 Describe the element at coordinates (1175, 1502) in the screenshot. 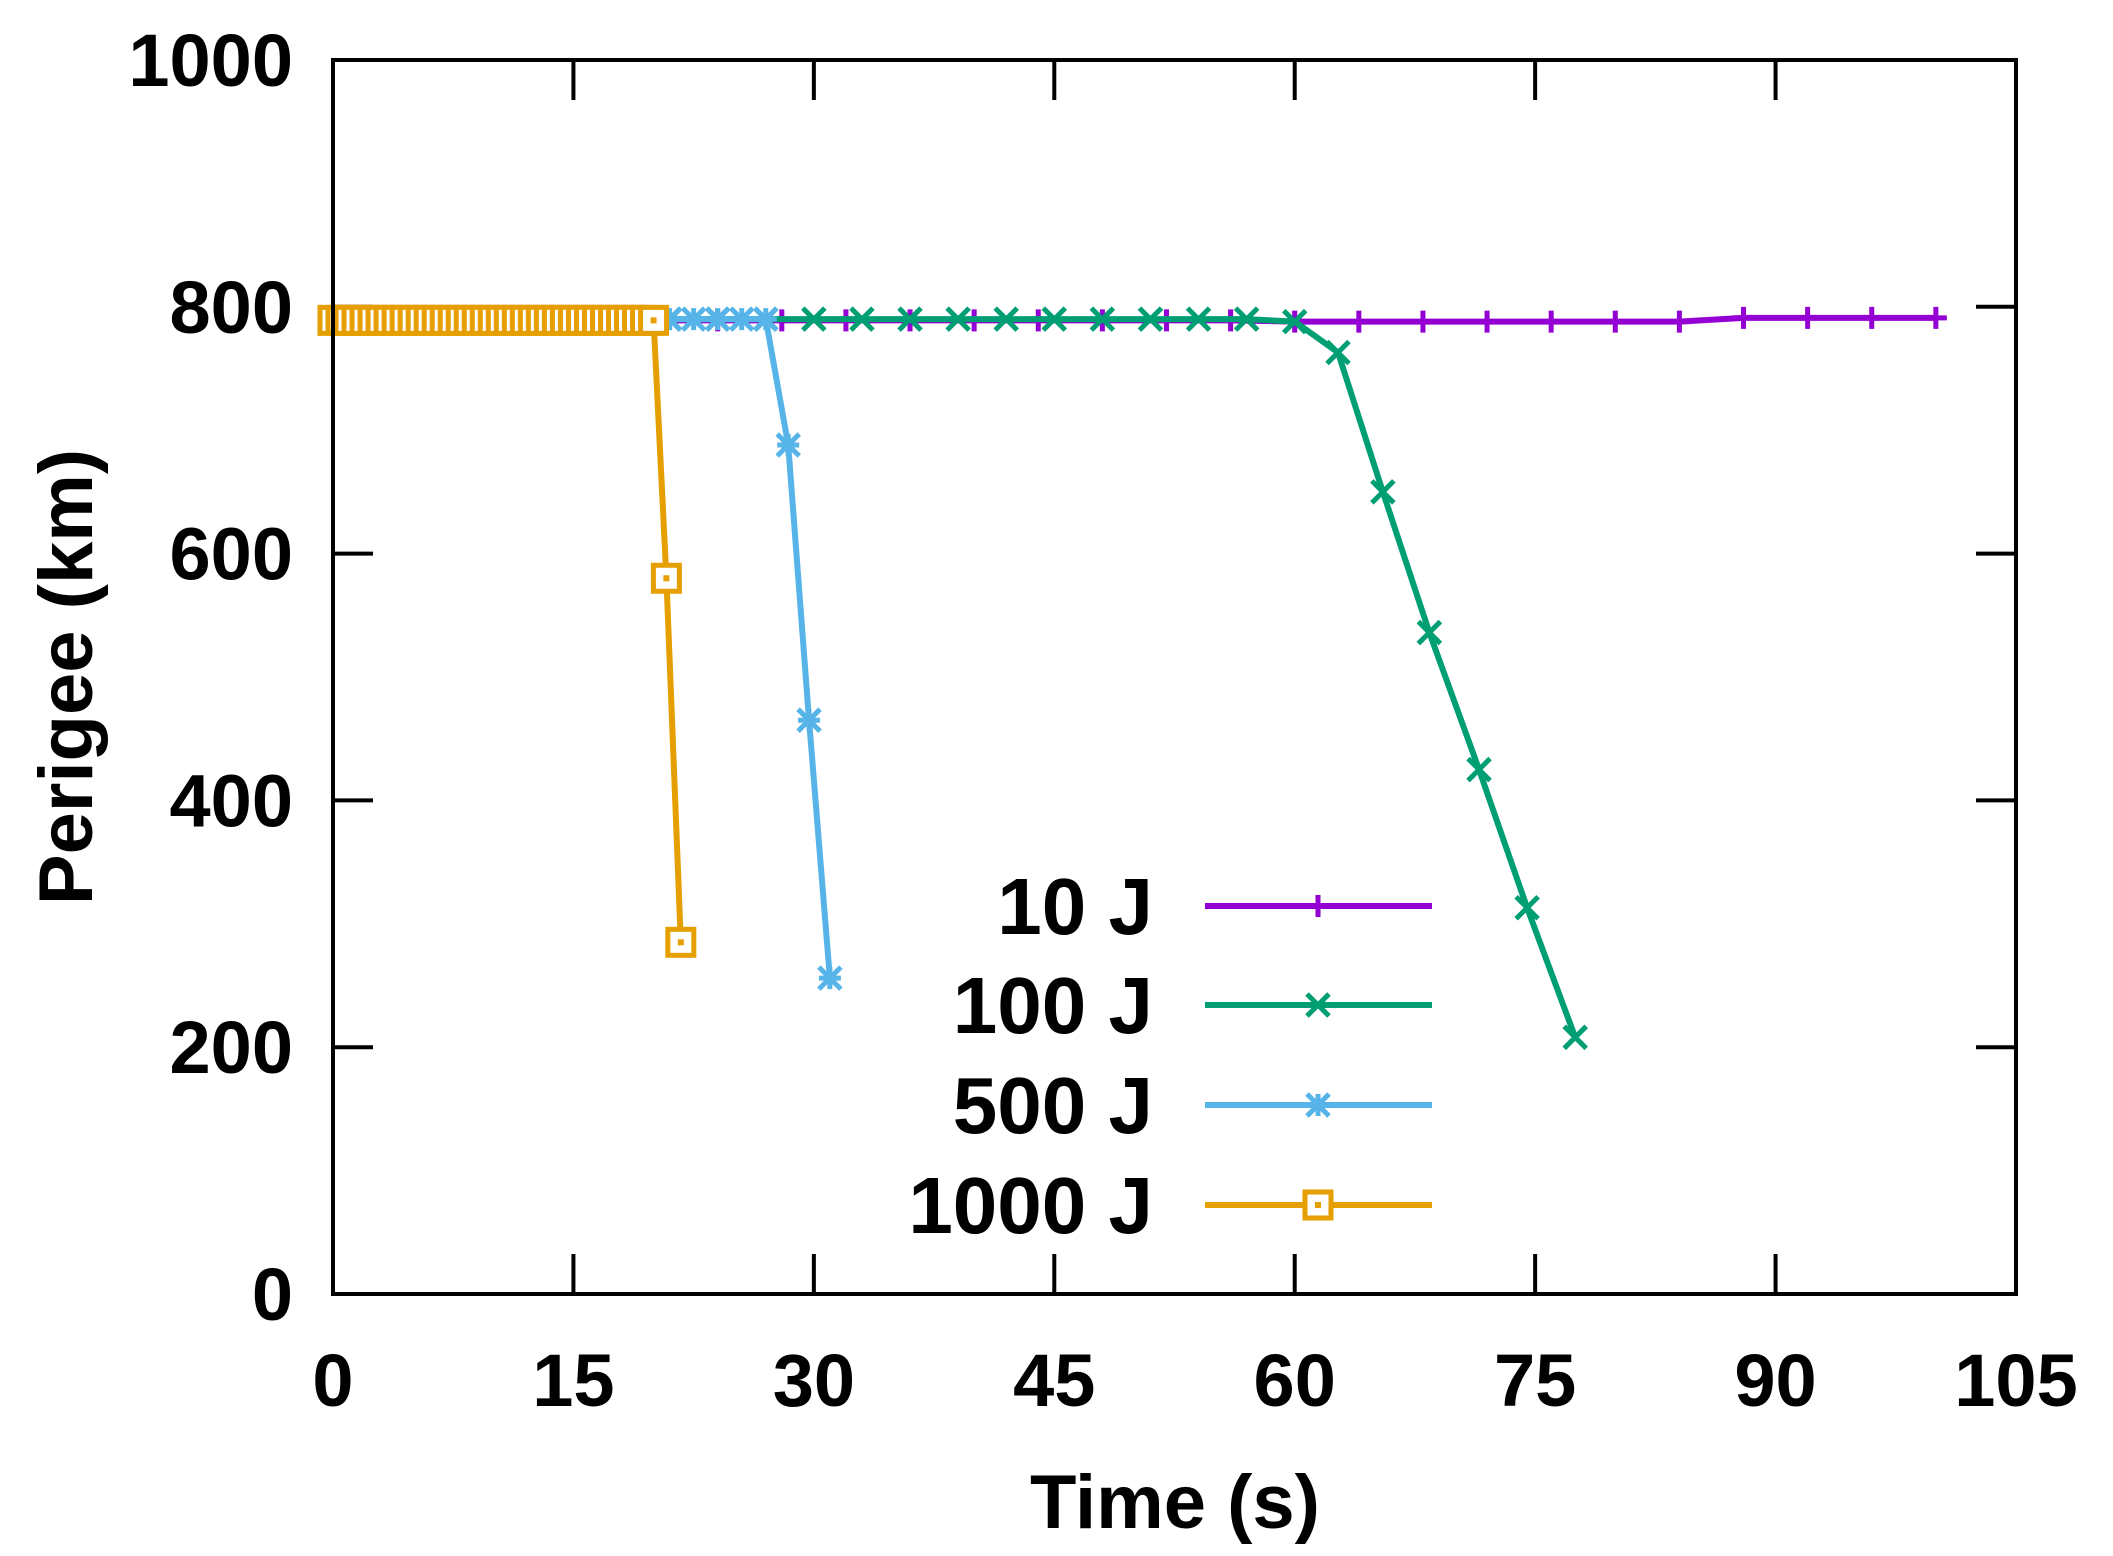

I see `x-axis-label: Time (s)` at that location.